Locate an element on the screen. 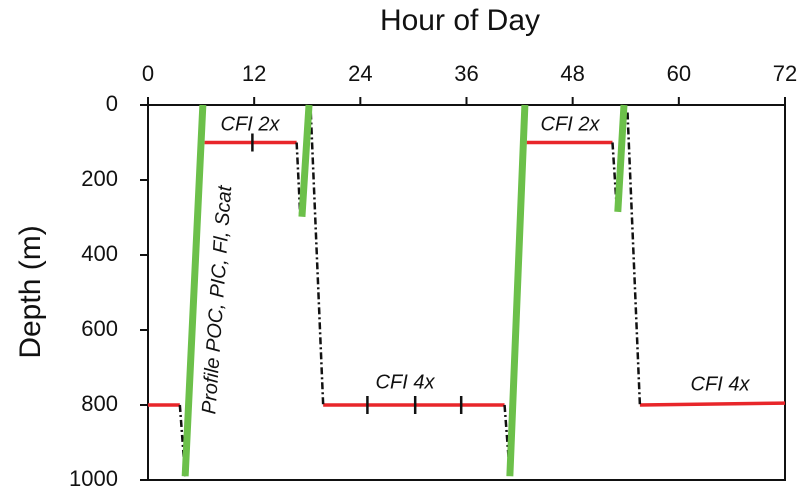 Image resolution: width=801 pixels, height=492 pixels. x-tick-label: 24 is located at coordinates (360, 73).